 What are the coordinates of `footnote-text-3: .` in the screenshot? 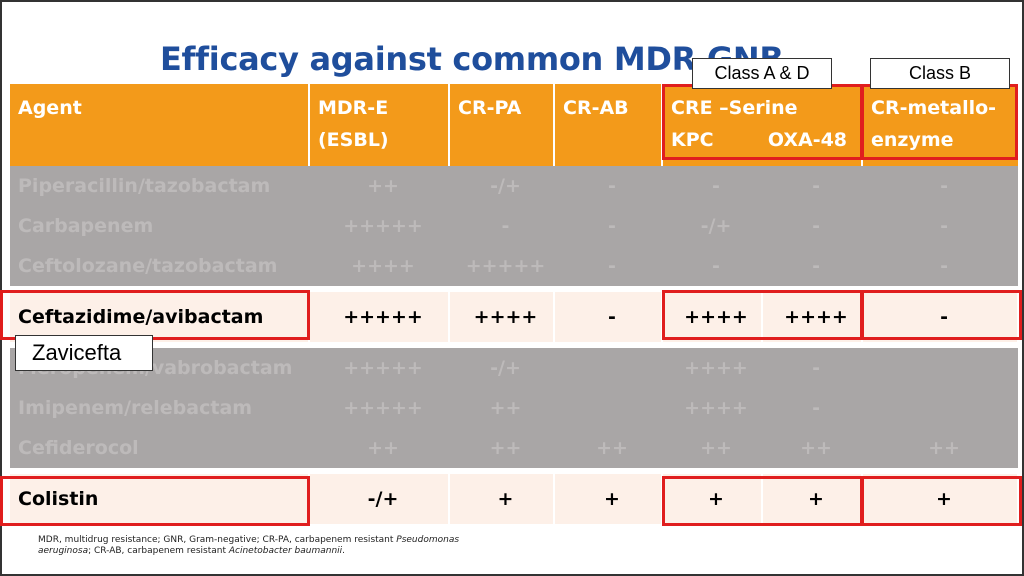 It's located at (344, 551).